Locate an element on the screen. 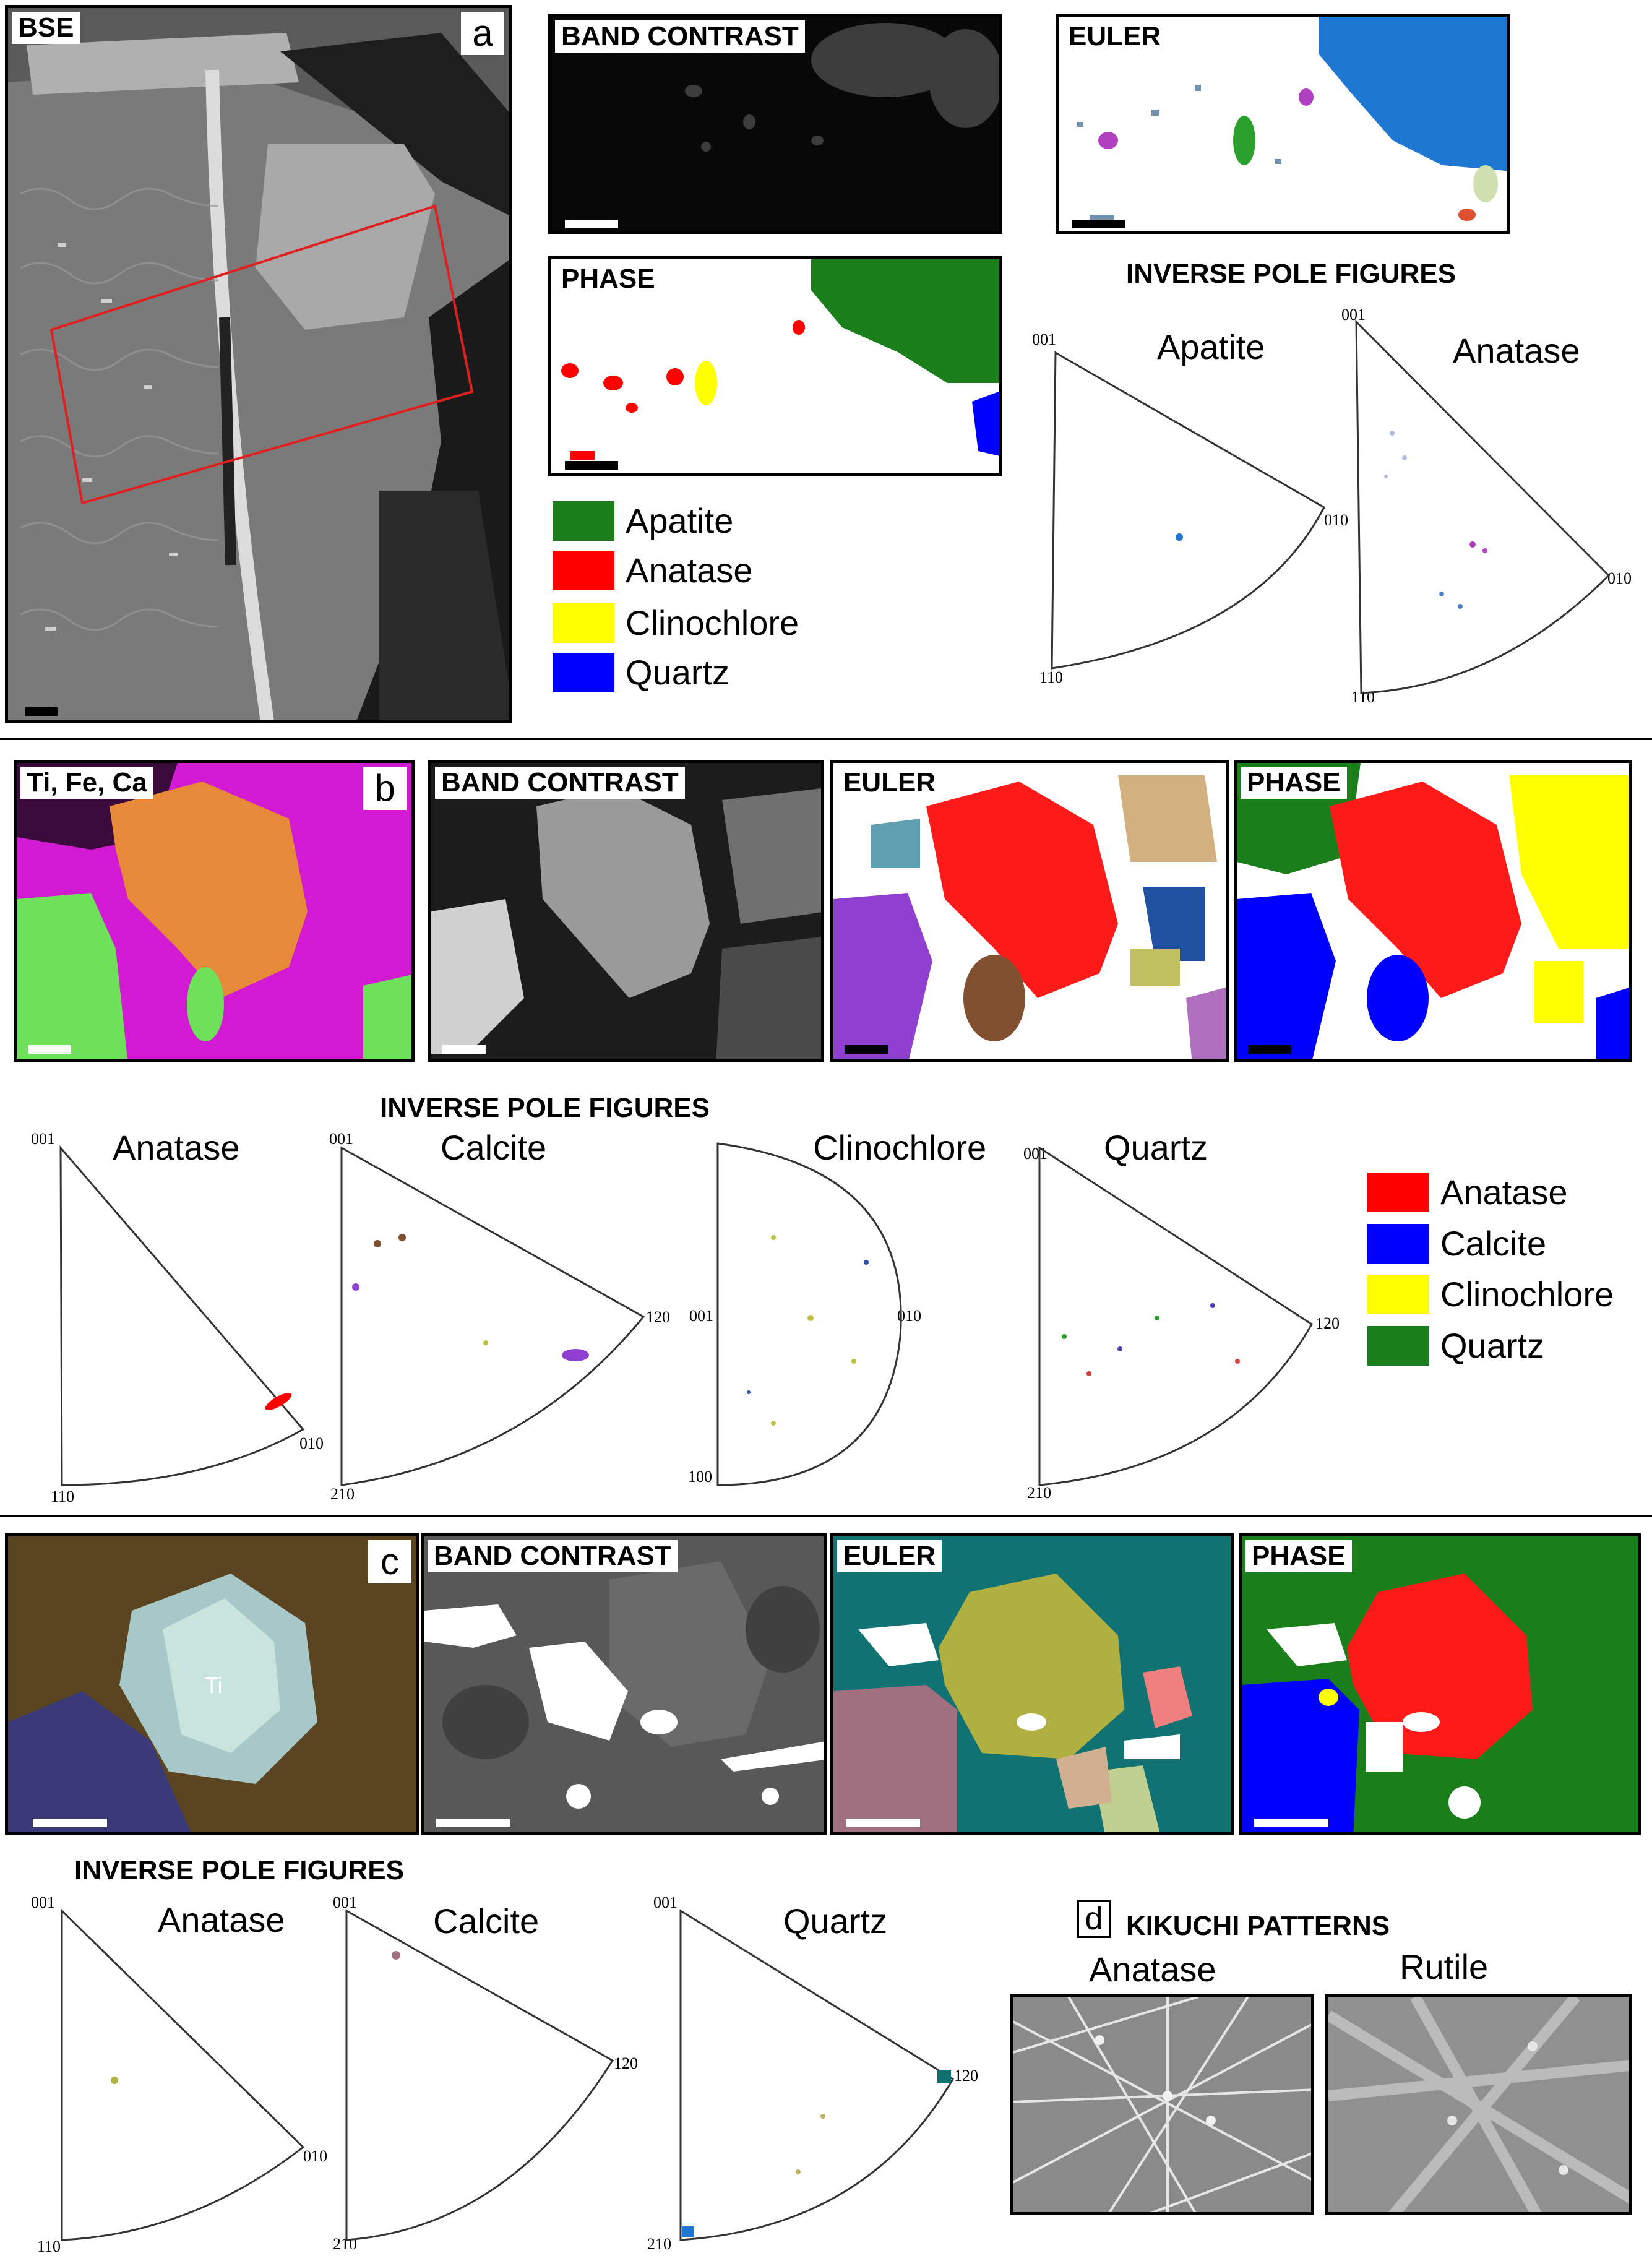 The width and height of the screenshot is (1652, 2261). band-contrast-image-a is located at coordinates (842, 87).